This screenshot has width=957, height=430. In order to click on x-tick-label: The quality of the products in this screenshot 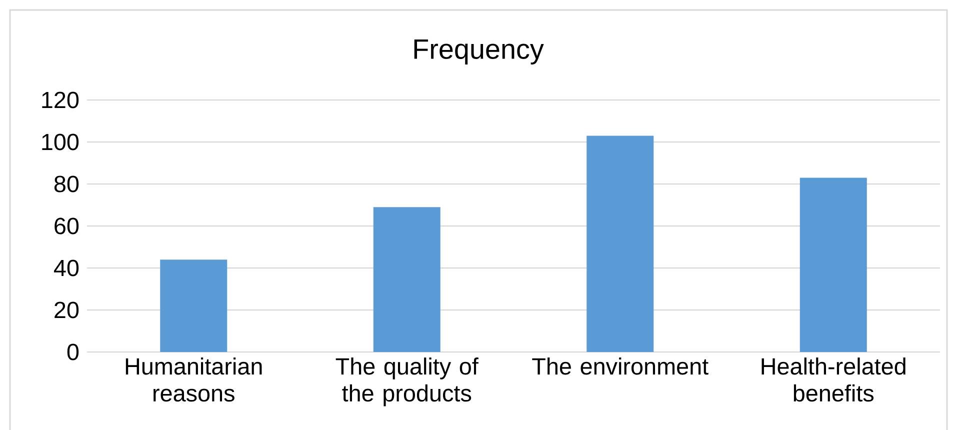, I will do `click(407, 382)`.